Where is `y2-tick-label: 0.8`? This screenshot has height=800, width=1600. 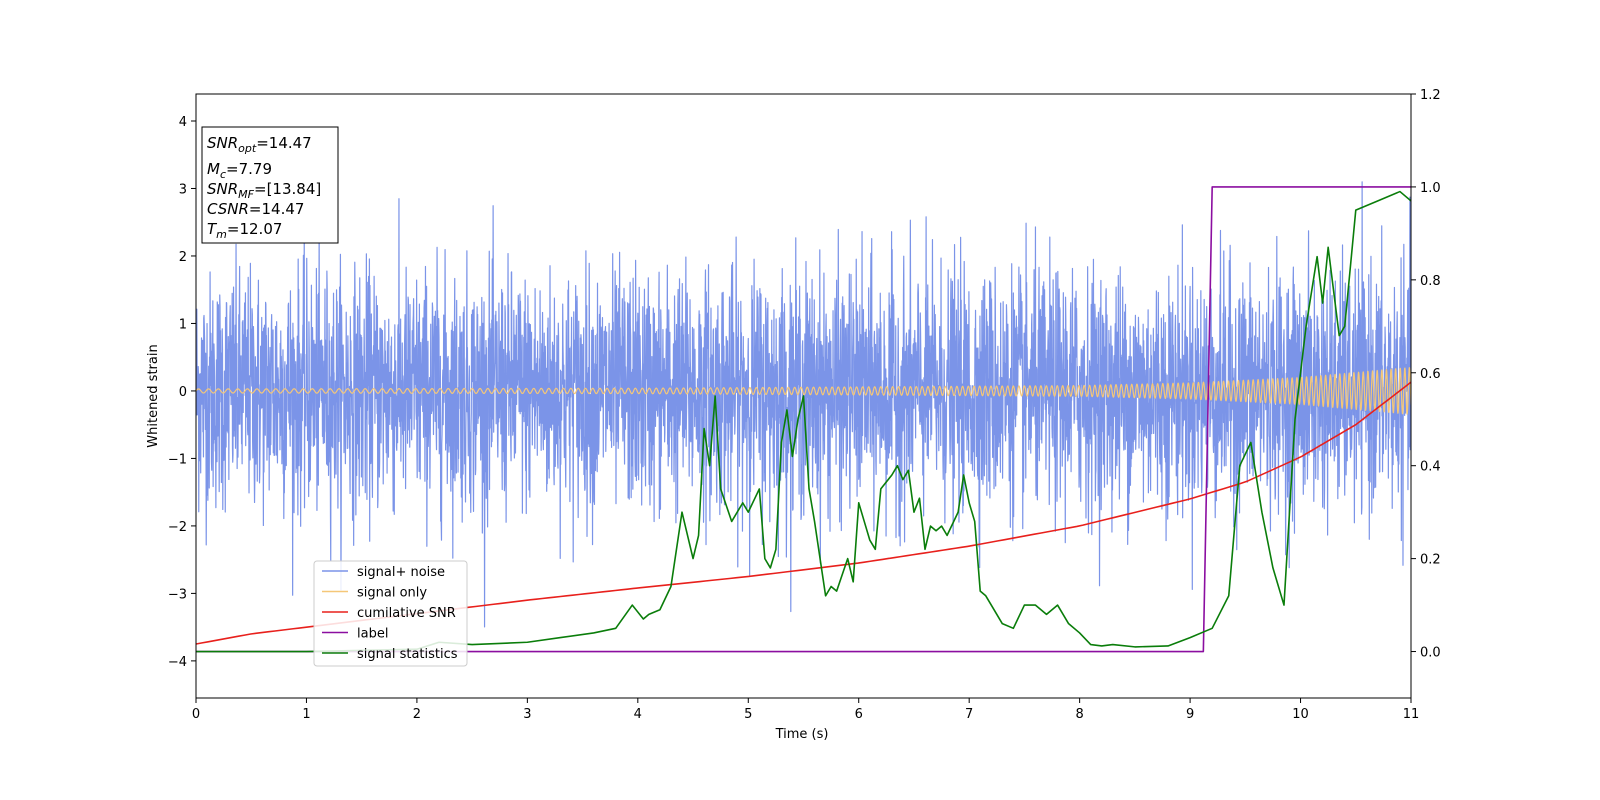 y2-tick-label: 0.8 is located at coordinates (1430, 281).